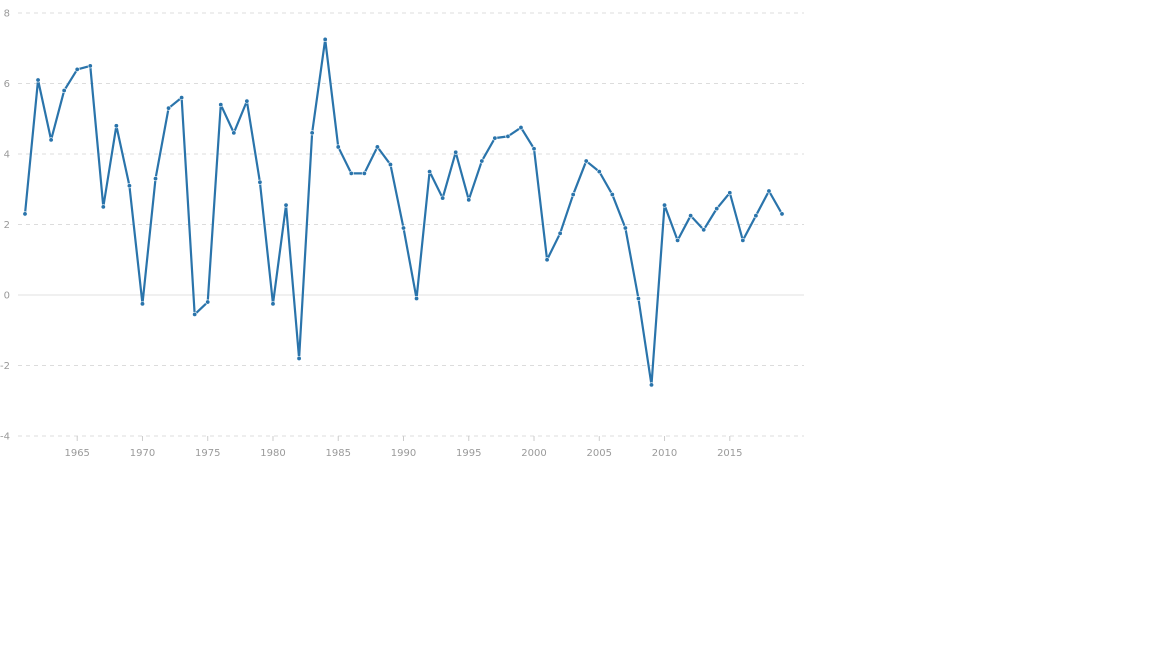 The height and width of the screenshot is (648, 1152). What do you see at coordinates (729, 453) in the screenshot?
I see `x-tick-label: 2015` at bounding box center [729, 453].